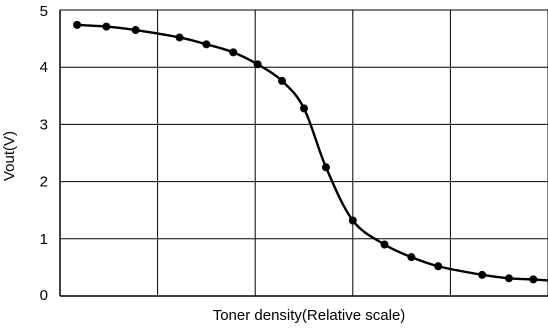  I want to click on y-tick-label: 2, so click(44, 182).